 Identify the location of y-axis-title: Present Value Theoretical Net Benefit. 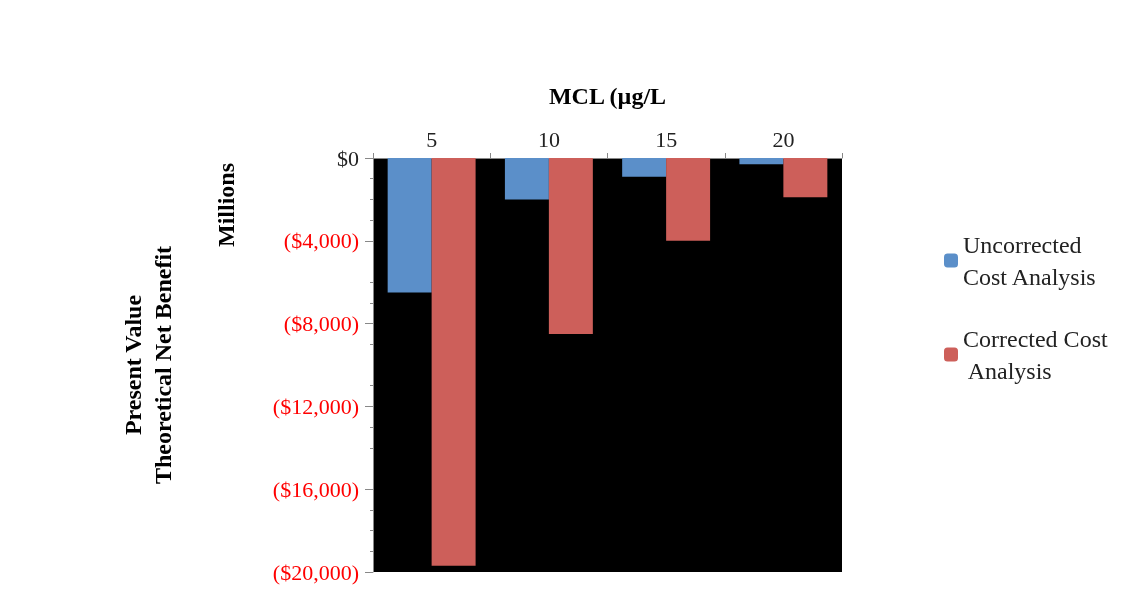
(148, 365).